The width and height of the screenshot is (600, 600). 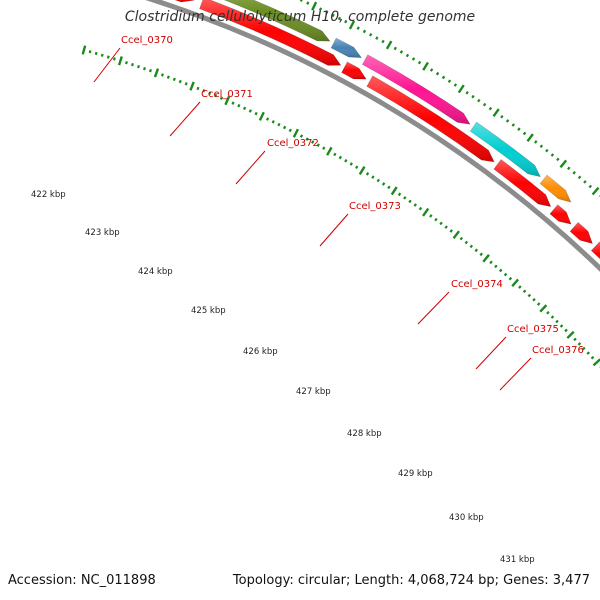 What do you see at coordinates (293, 143) in the screenshot?
I see `gene-label-ccel_0372: Ccel_0372` at bounding box center [293, 143].